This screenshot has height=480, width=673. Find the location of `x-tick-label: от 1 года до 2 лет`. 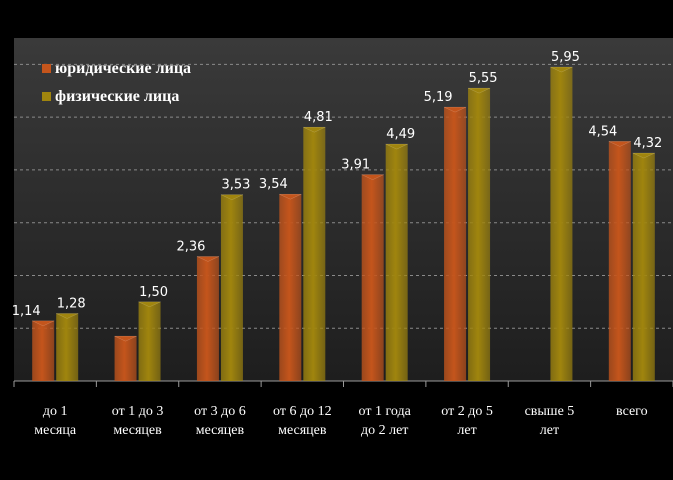

x-tick-label: от 1 года до 2 лет is located at coordinates (385, 421).